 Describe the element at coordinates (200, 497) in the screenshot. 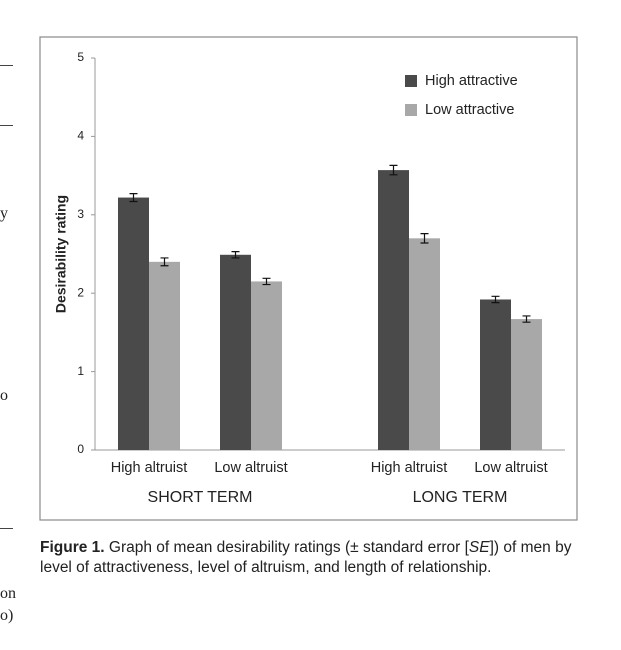

I see `group-label: SHORT TERM` at that location.